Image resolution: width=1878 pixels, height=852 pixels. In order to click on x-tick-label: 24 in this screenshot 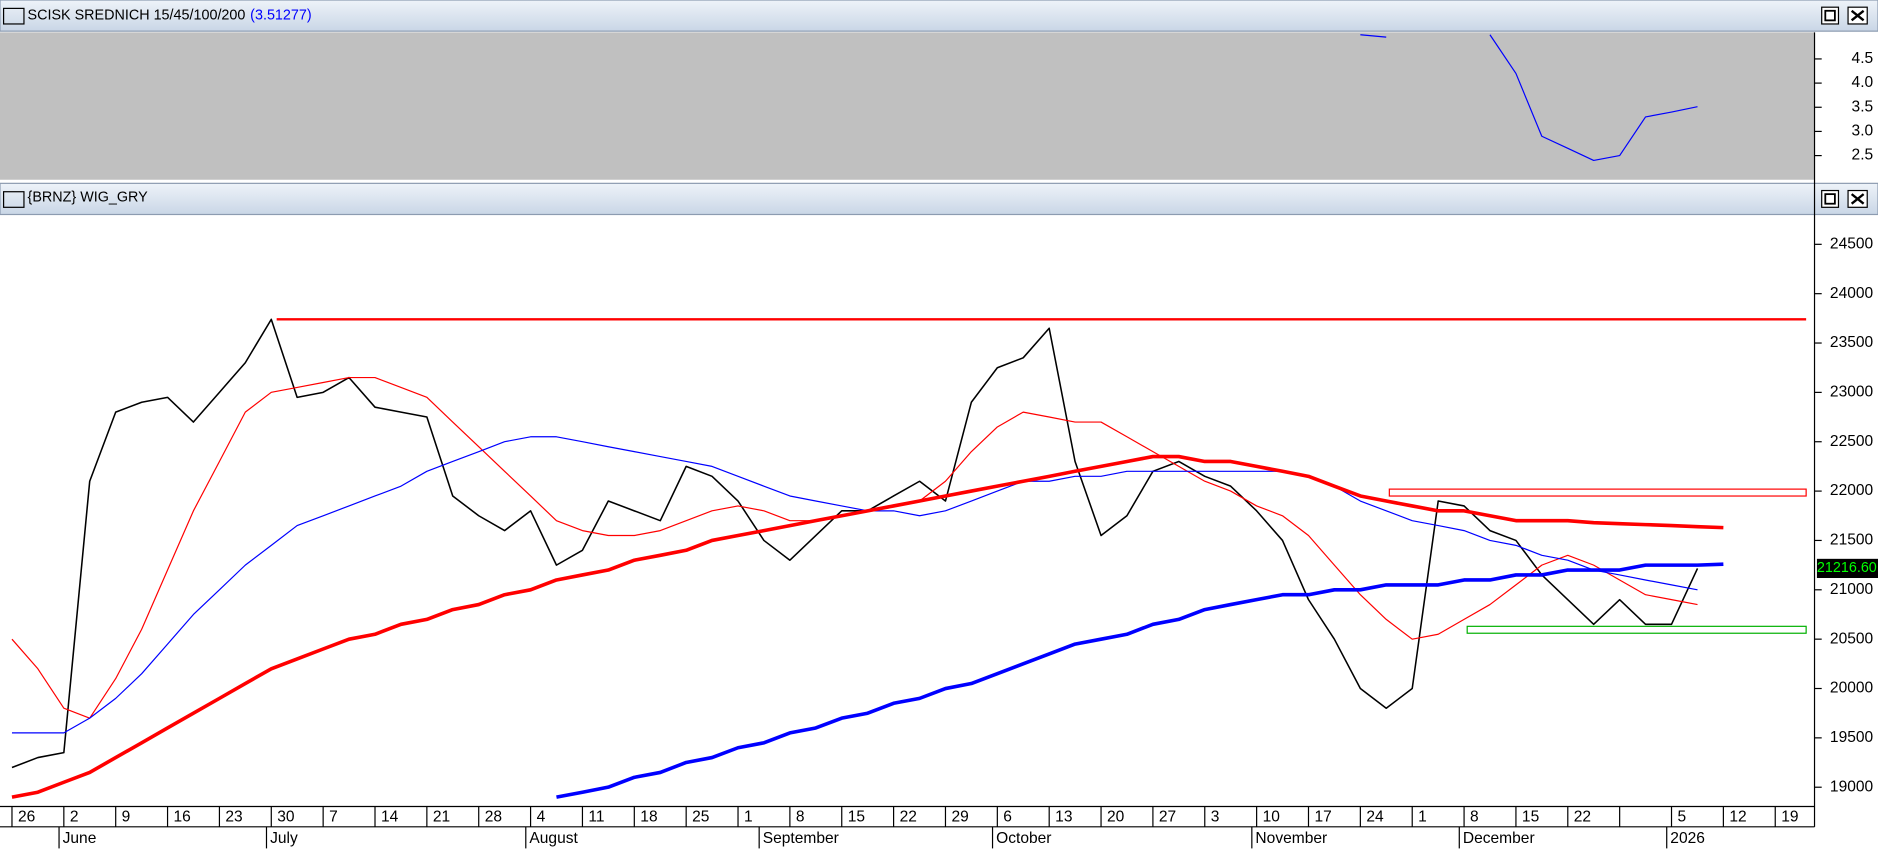, I will do `click(1375, 816)`.